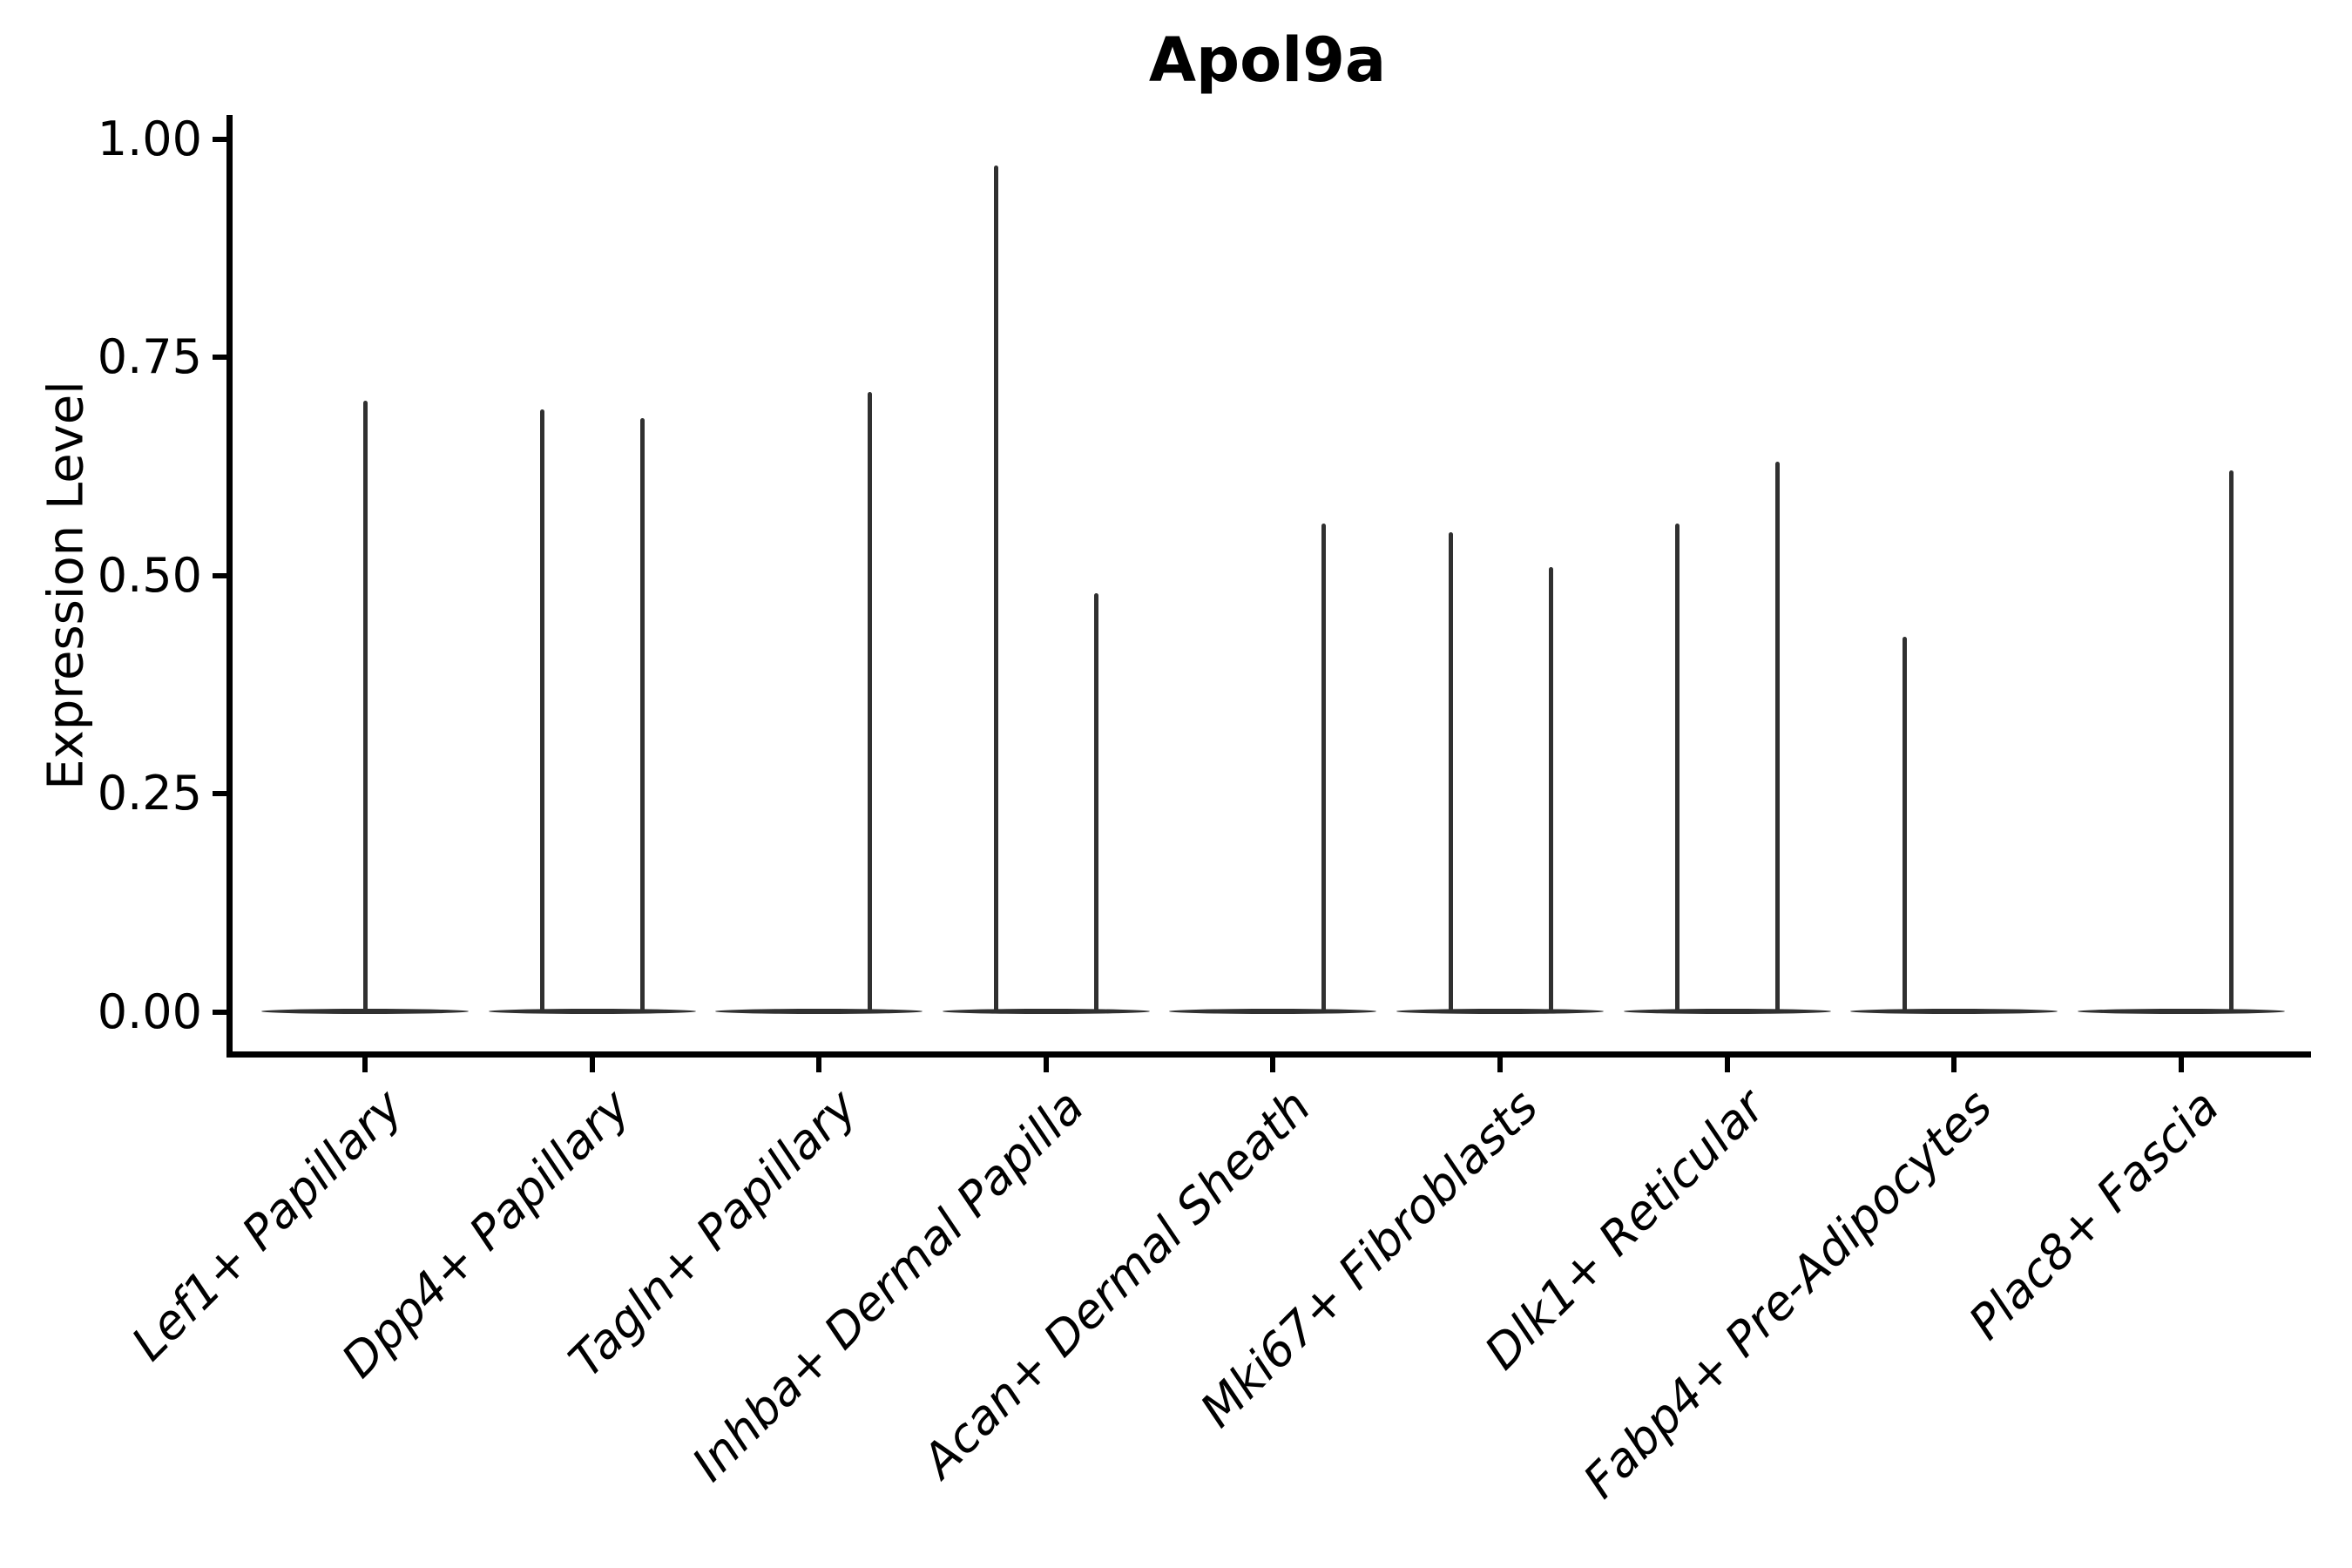 This screenshot has height=1568, width=2352. What do you see at coordinates (150, 793) in the screenshot?
I see `y-tick-label: 0.25` at bounding box center [150, 793].